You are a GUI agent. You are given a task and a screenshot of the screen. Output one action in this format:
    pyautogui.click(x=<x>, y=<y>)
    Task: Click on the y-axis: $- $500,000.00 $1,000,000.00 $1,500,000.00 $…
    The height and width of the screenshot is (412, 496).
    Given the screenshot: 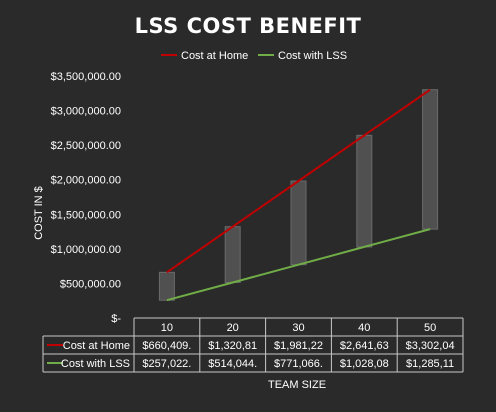 What is the action you would take?
    pyautogui.click(x=86, y=198)
    